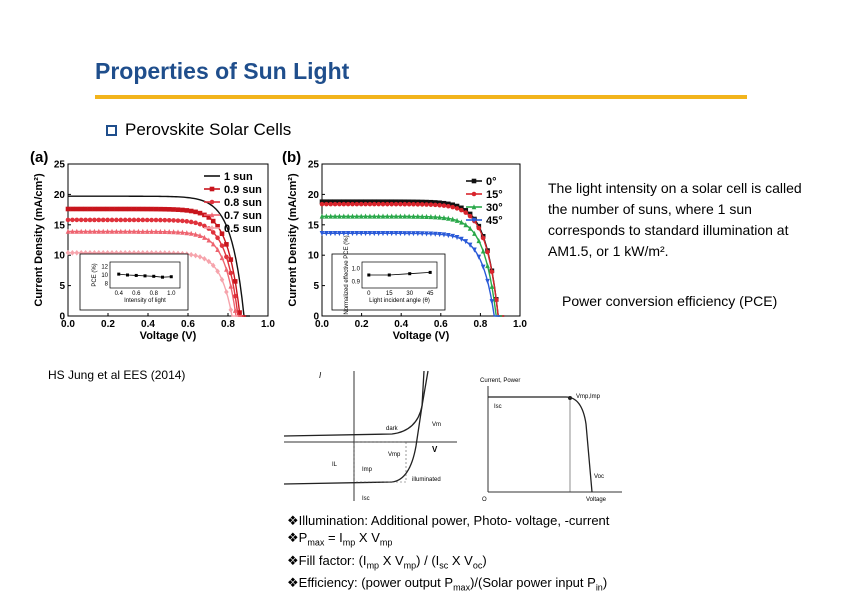 Image resolution: width=842 pixels, height=597 pixels. What do you see at coordinates (228, 324) in the screenshot?
I see `x-tick-label: 0.8` at bounding box center [228, 324].